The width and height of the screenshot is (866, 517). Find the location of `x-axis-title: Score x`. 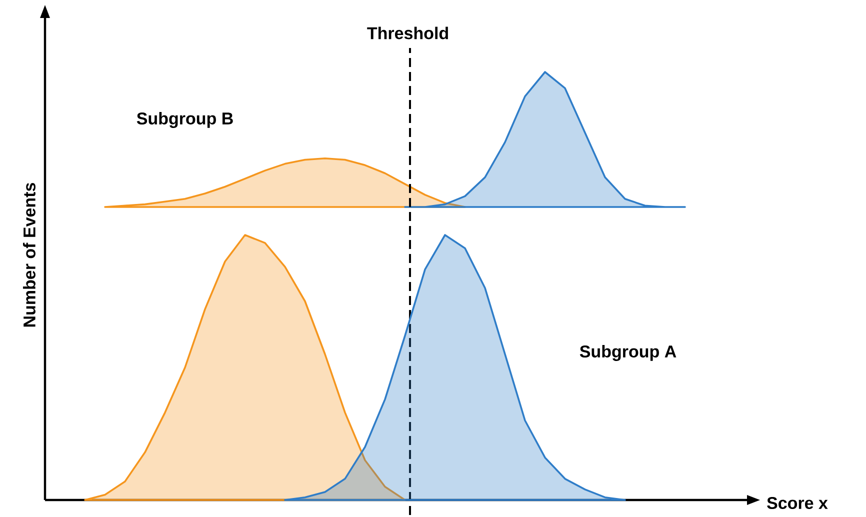

x-axis-title: Score x is located at coordinates (797, 503).